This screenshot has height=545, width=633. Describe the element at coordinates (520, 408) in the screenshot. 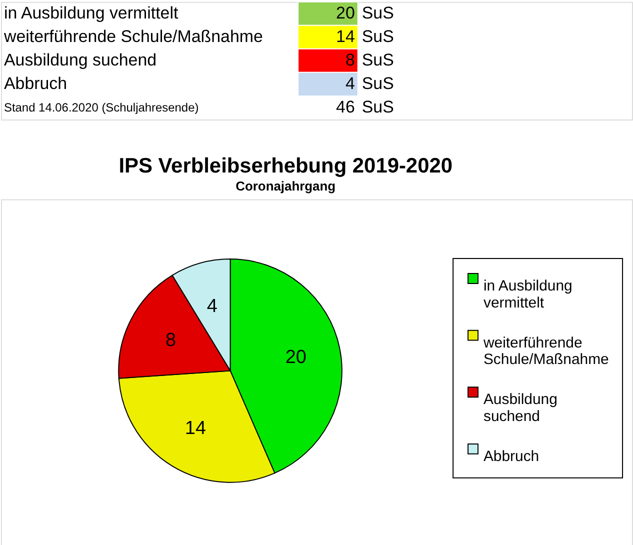

I see `legend-label: Ausbildung suchend` at that location.